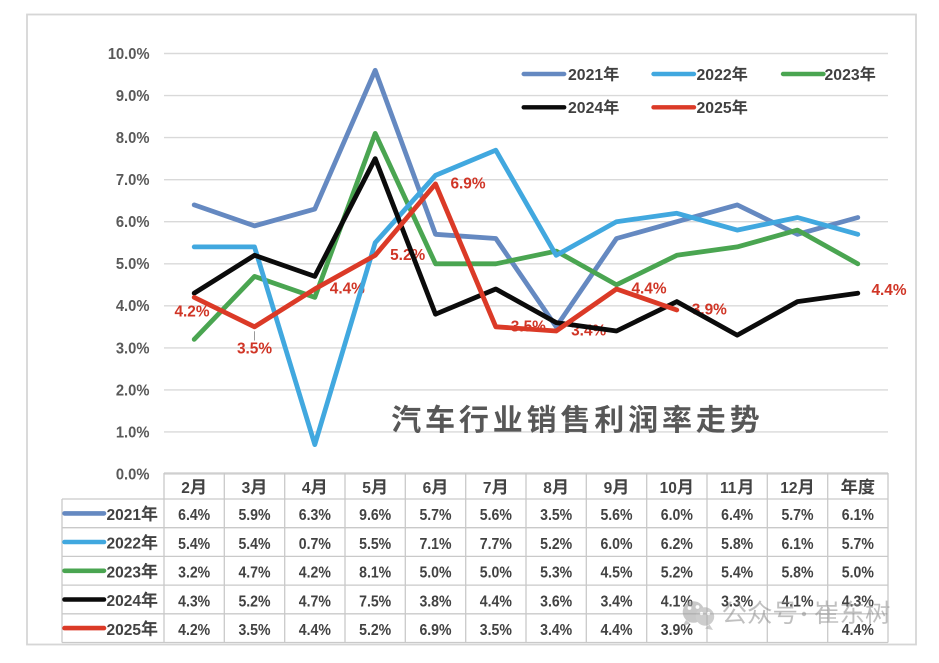 The height and width of the screenshot is (663, 939). I want to click on svg-text: 8.1%, so click(375, 573).